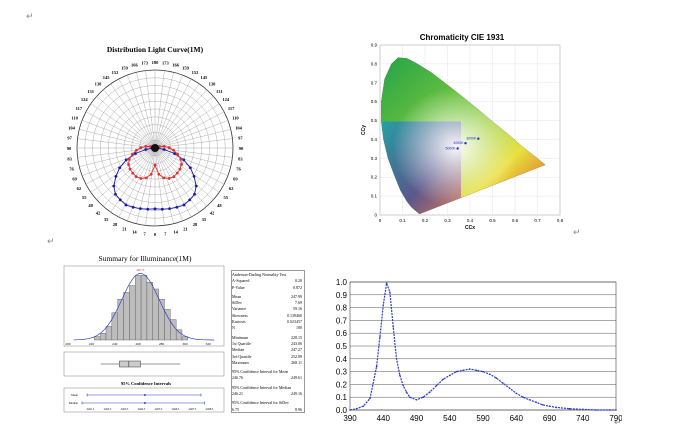 Image resolution: width=678 pixels, height=435 pixels. What do you see at coordinates (492, 220) in the screenshot?
I see `cie-x-tick: 0.5` at bounding box center [492, 220].